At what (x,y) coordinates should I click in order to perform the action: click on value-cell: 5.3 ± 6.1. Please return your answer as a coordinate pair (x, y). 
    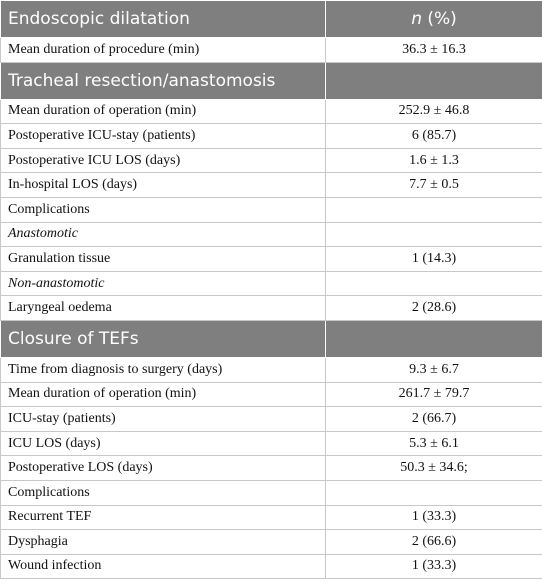
    Looking at the image, I should click on (433, 443).